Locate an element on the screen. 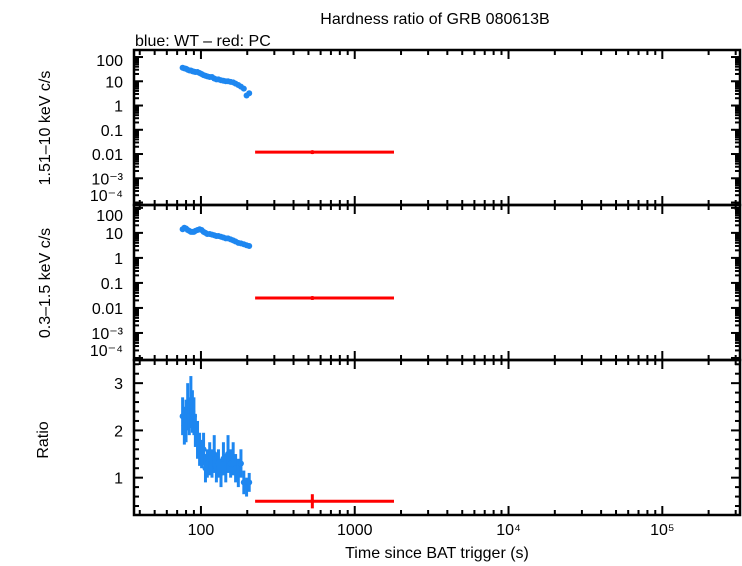  x-tick-label: 1000 is located at coordinates (355, 530).